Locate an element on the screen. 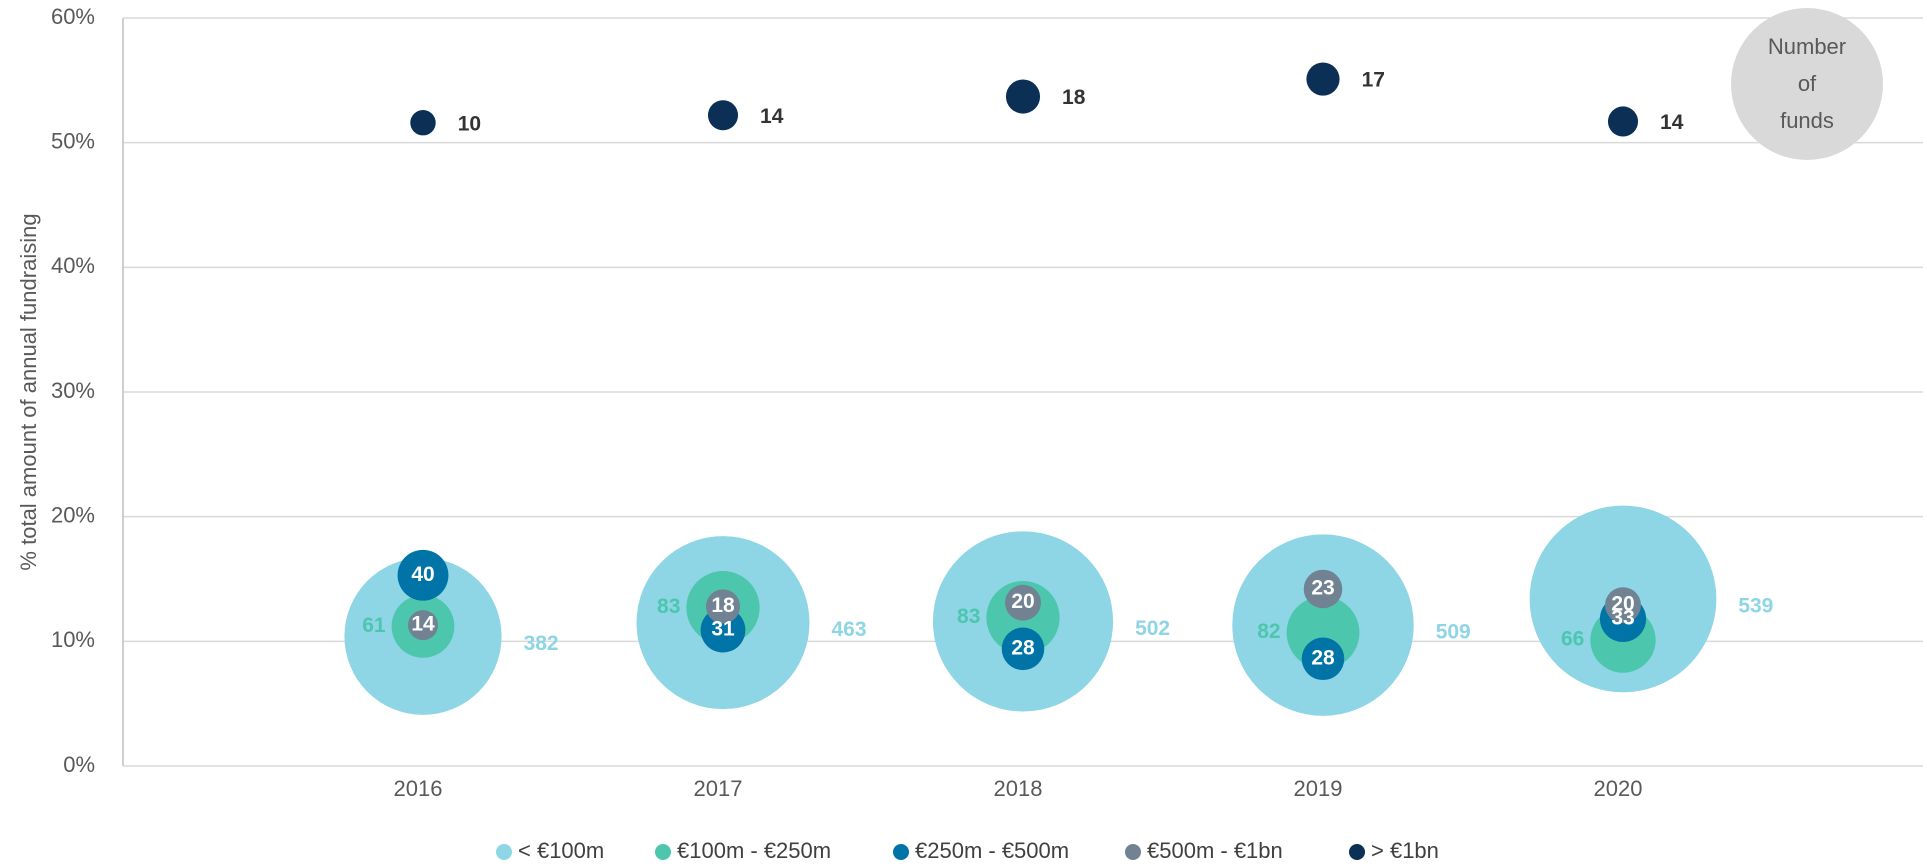 This screenshot has height=866, width=1927. x-tick-label: 2017 is located at coordinates (718, 788).